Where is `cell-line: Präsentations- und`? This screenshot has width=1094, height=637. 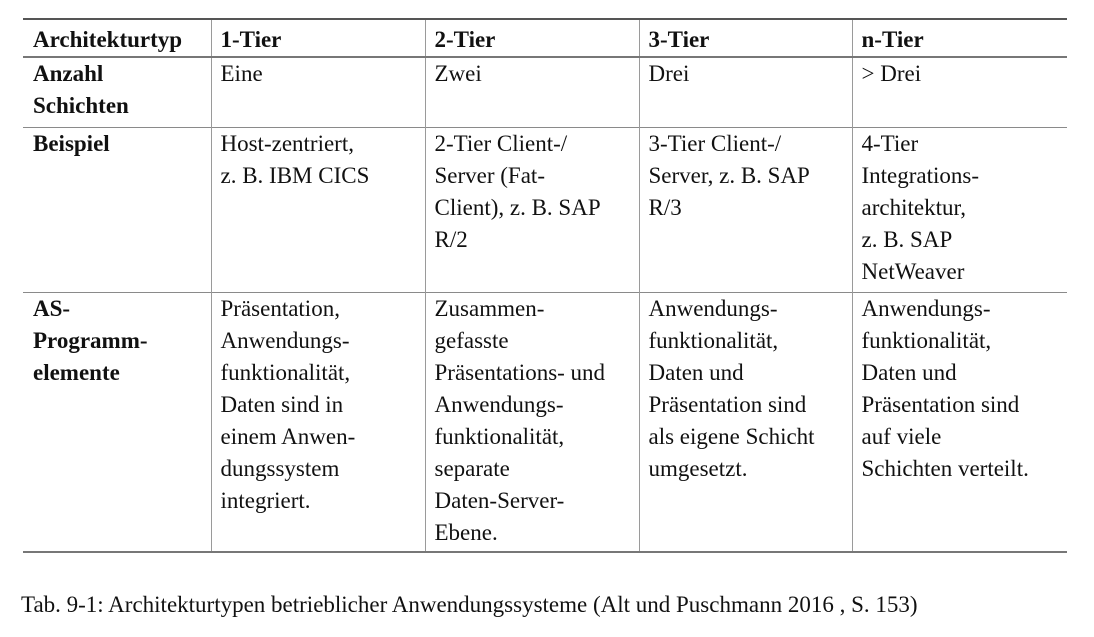
cell-line: Präsentations- und is located at coordinates (520, 372).